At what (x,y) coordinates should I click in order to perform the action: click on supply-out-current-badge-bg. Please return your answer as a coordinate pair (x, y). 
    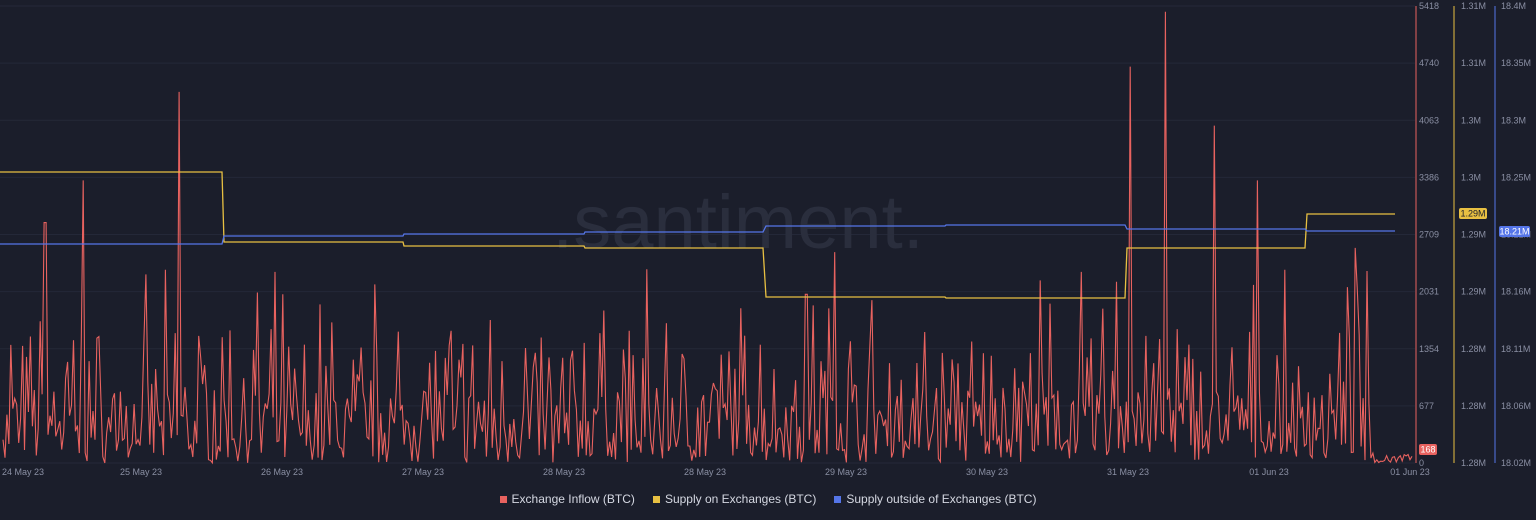
    Looking at the image, I should click on (1514, 231).